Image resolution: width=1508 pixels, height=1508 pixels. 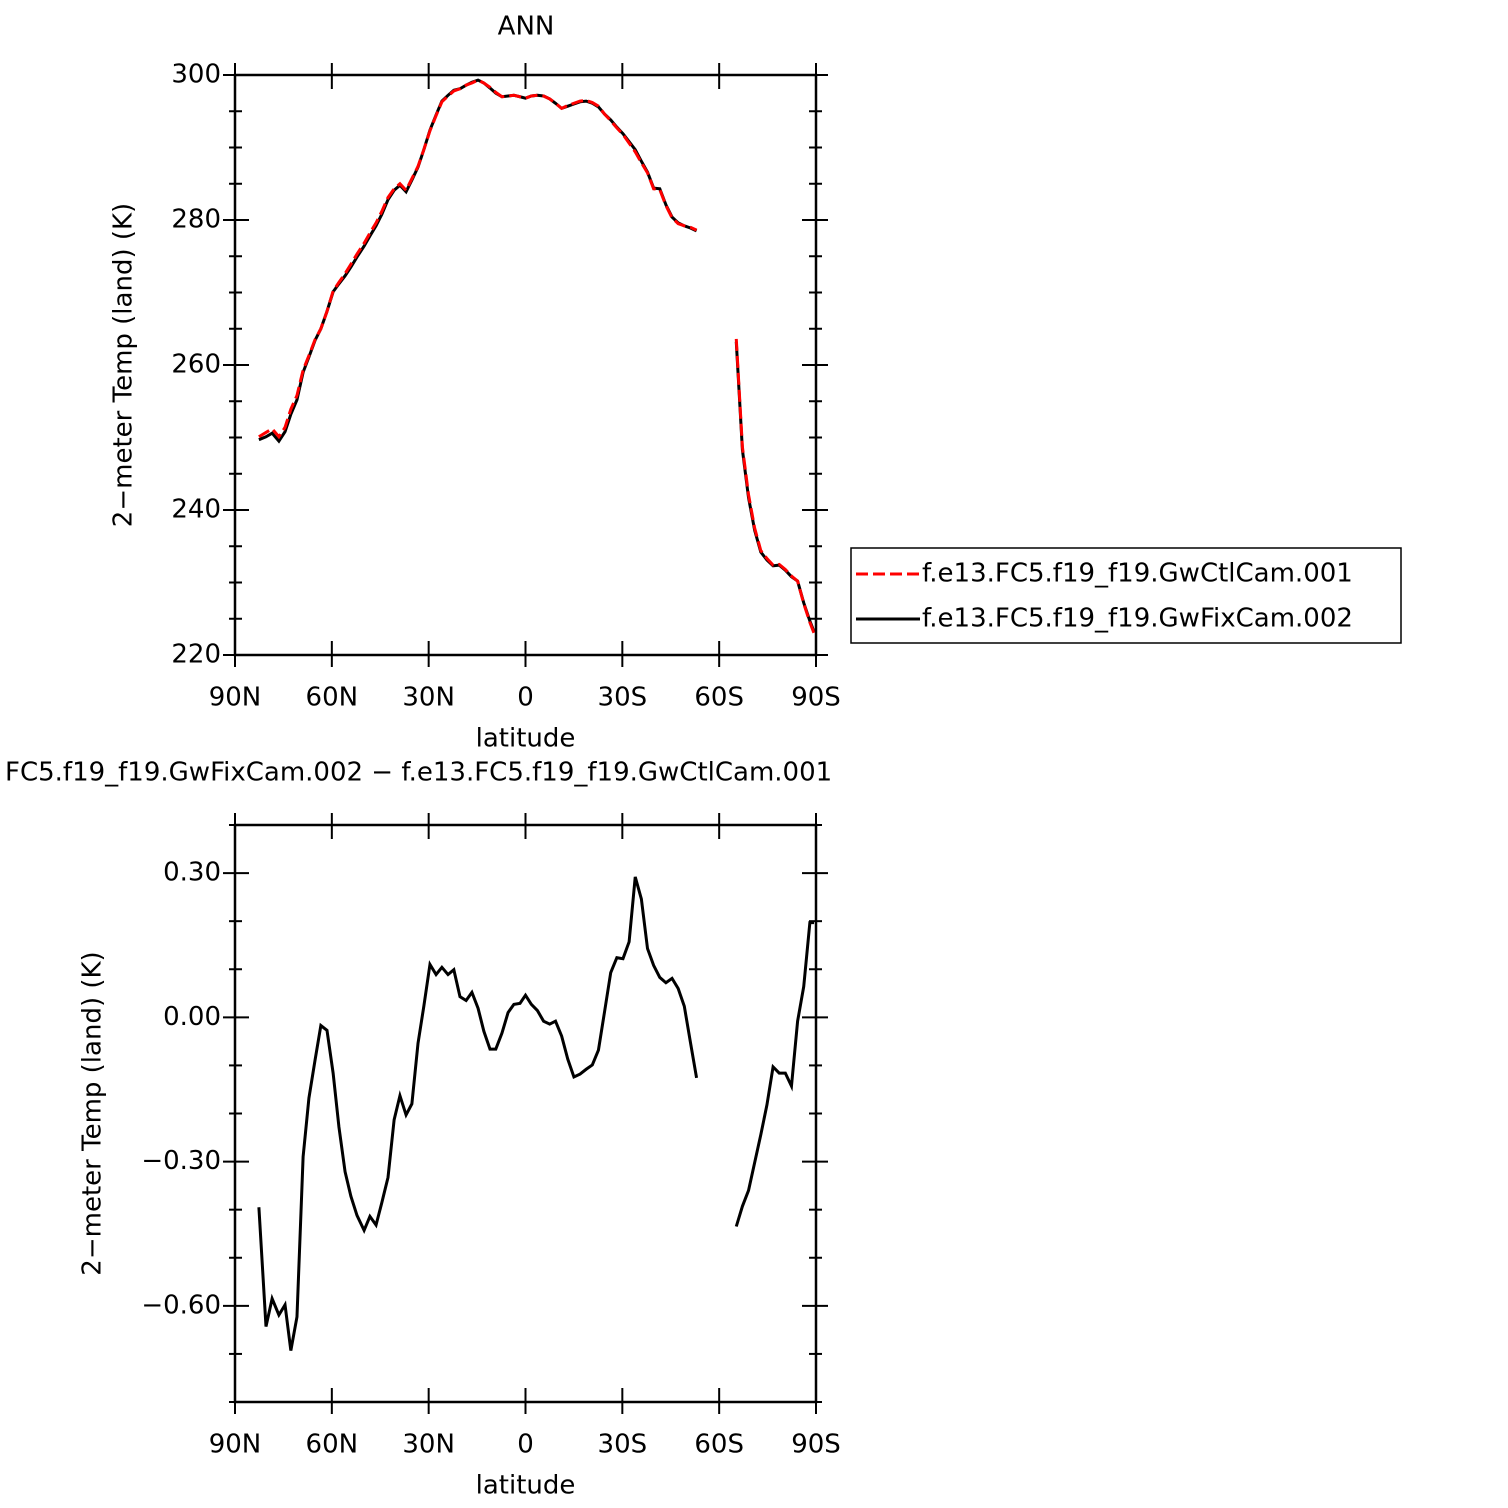 What do you see at coordinates (192, 1017) in the screenshot?
I see `y-tick-label: 0.00` at bounding box center [192, 1017].